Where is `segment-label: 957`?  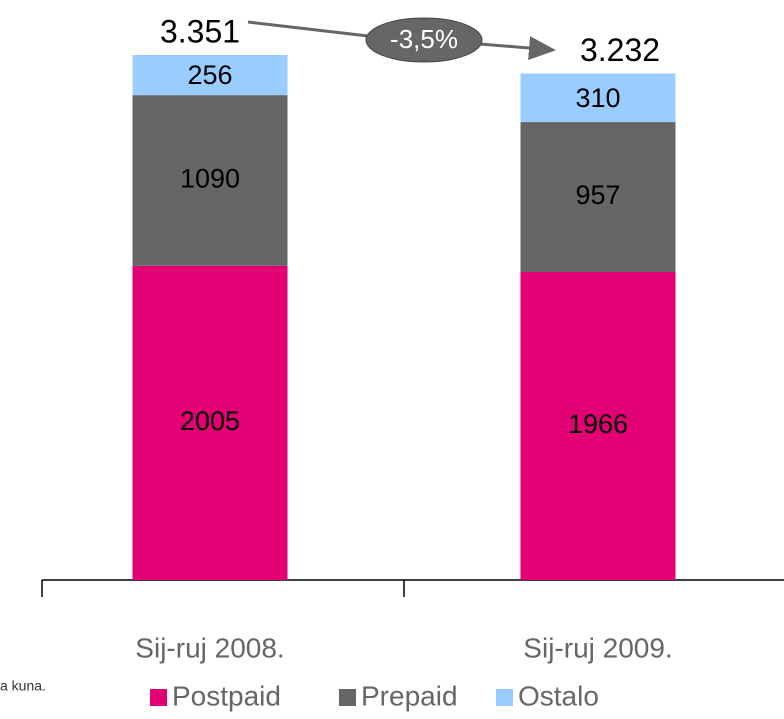 segment-label: 957 is located at coordinates (597, 195).